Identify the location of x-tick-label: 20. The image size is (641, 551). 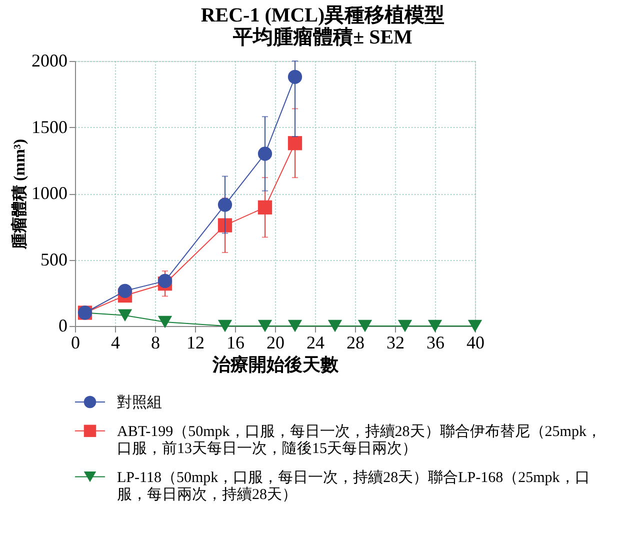
(275, 342).